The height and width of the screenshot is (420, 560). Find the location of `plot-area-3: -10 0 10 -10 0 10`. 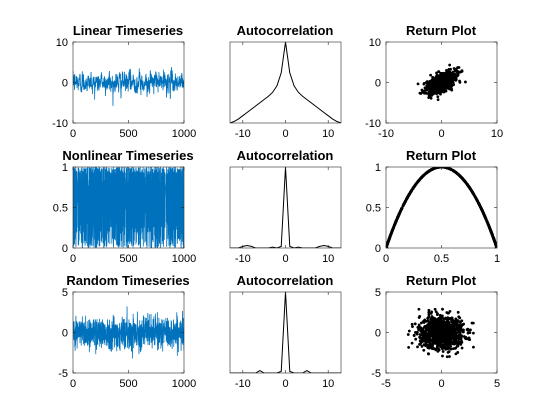

plot-area-3: -10 0 10 -10 0 10 is located at coordinates (434, 88).